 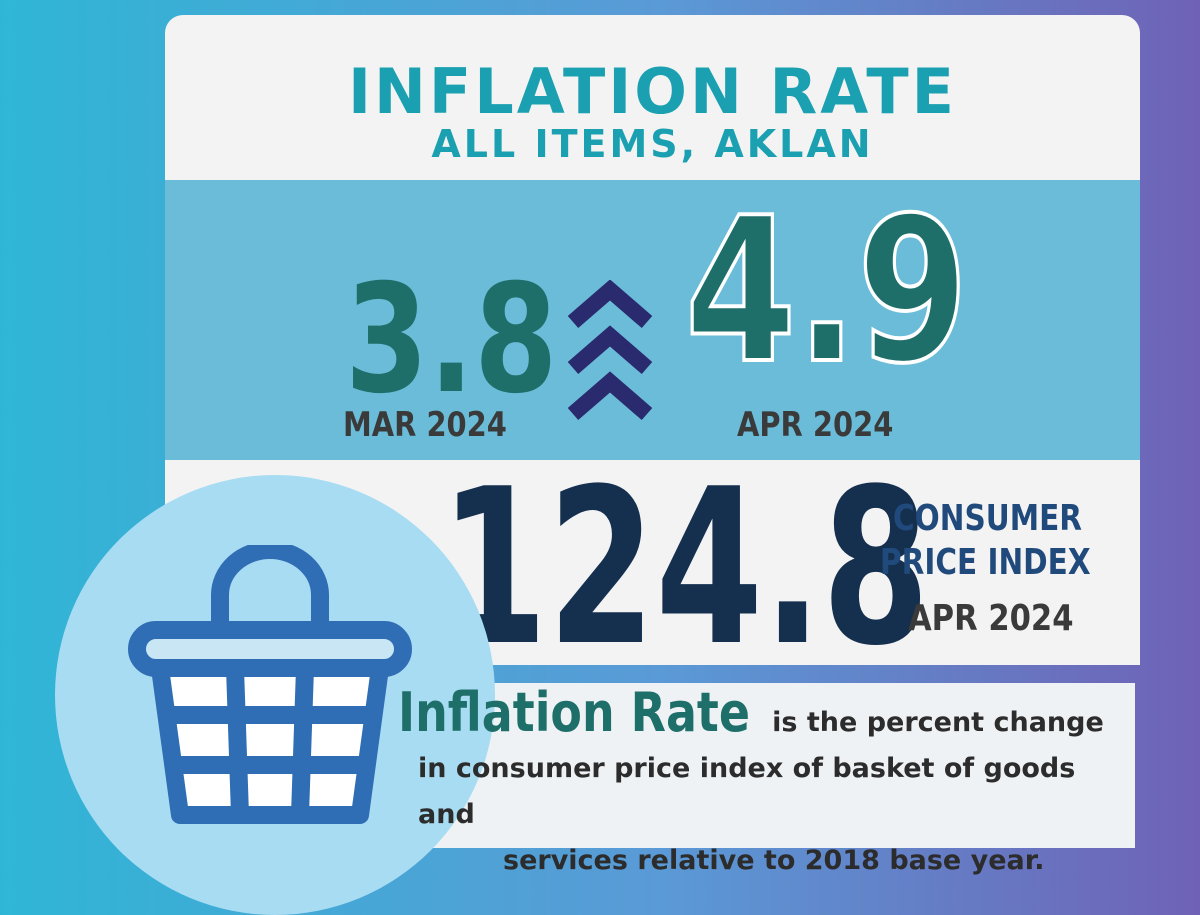 What do you see at coordinates (685, 567) in the screenshot?
I see `cpi-value: 124.8` at bounding box center [685, 567].